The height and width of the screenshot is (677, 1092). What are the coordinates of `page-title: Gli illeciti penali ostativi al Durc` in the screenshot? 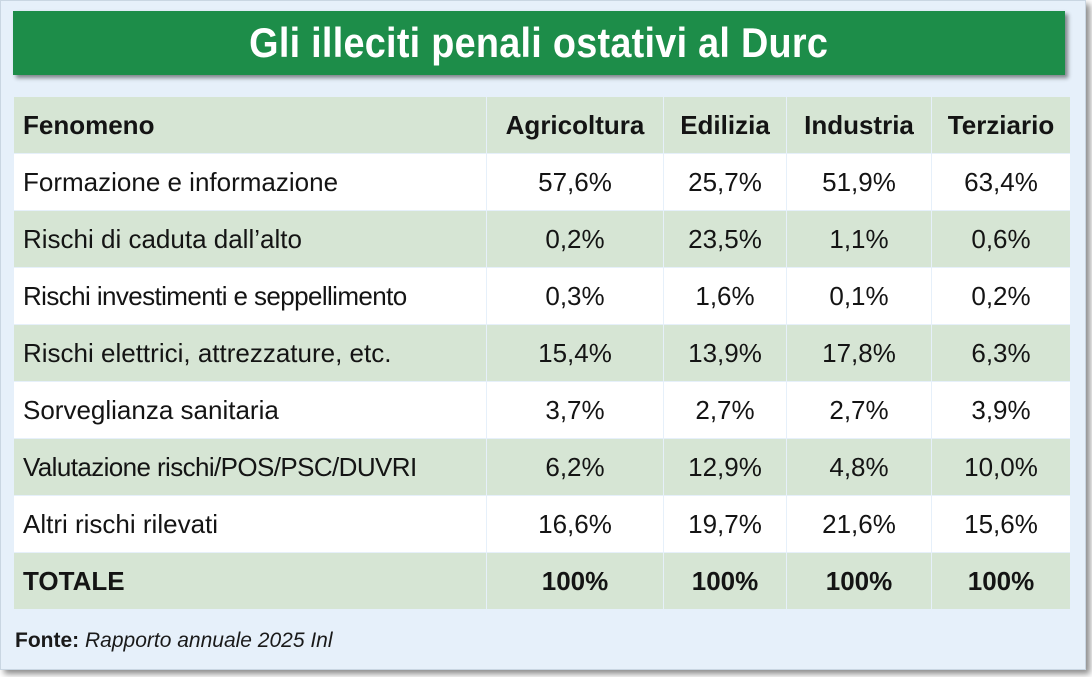 It's located at (539, 42).